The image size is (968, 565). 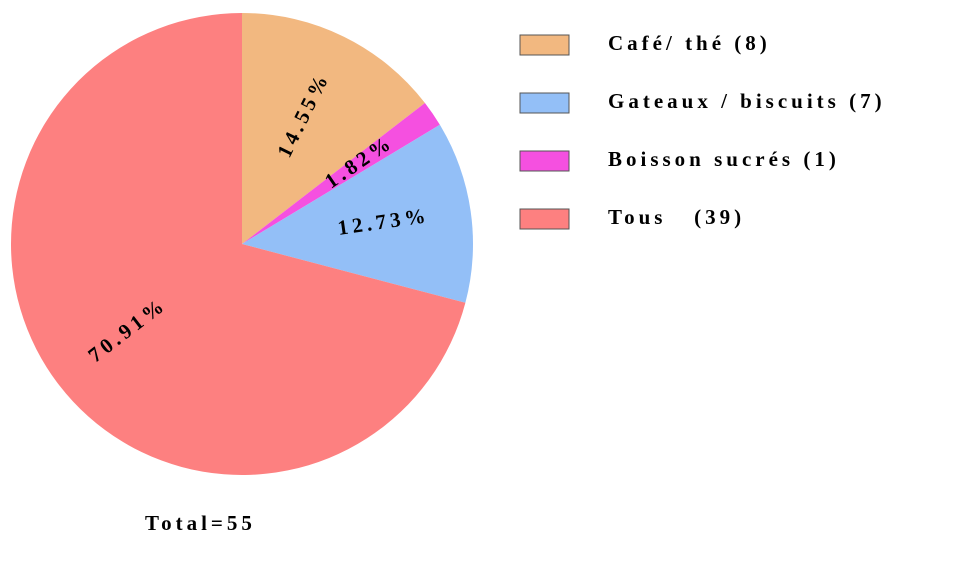 I want to click on legend-label: Tous (39), so click(x=676, y=217).